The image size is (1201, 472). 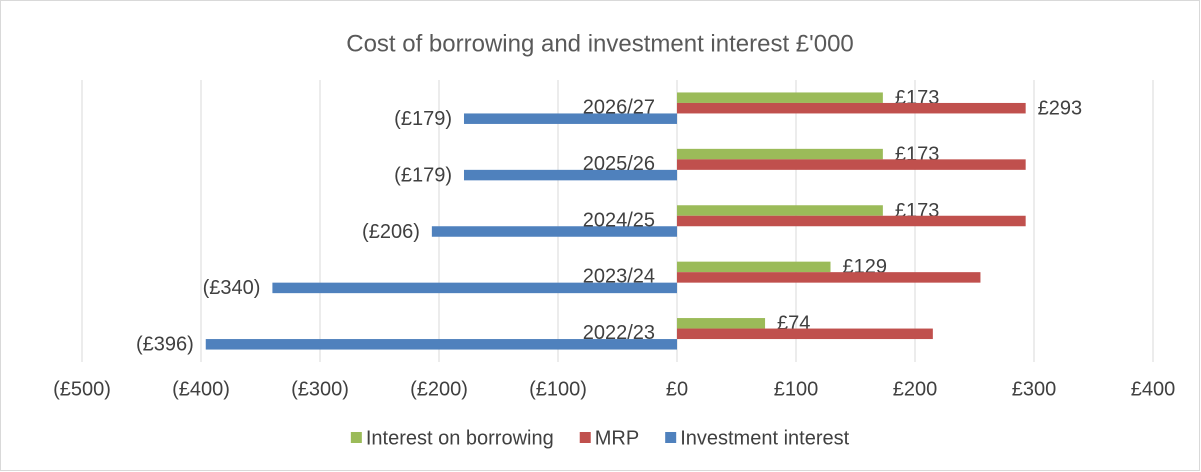 What do you see at coordinates (1034, 389) in the screenshot?
I see `x-tick-label: £300` at bounding box center [1034, 389].